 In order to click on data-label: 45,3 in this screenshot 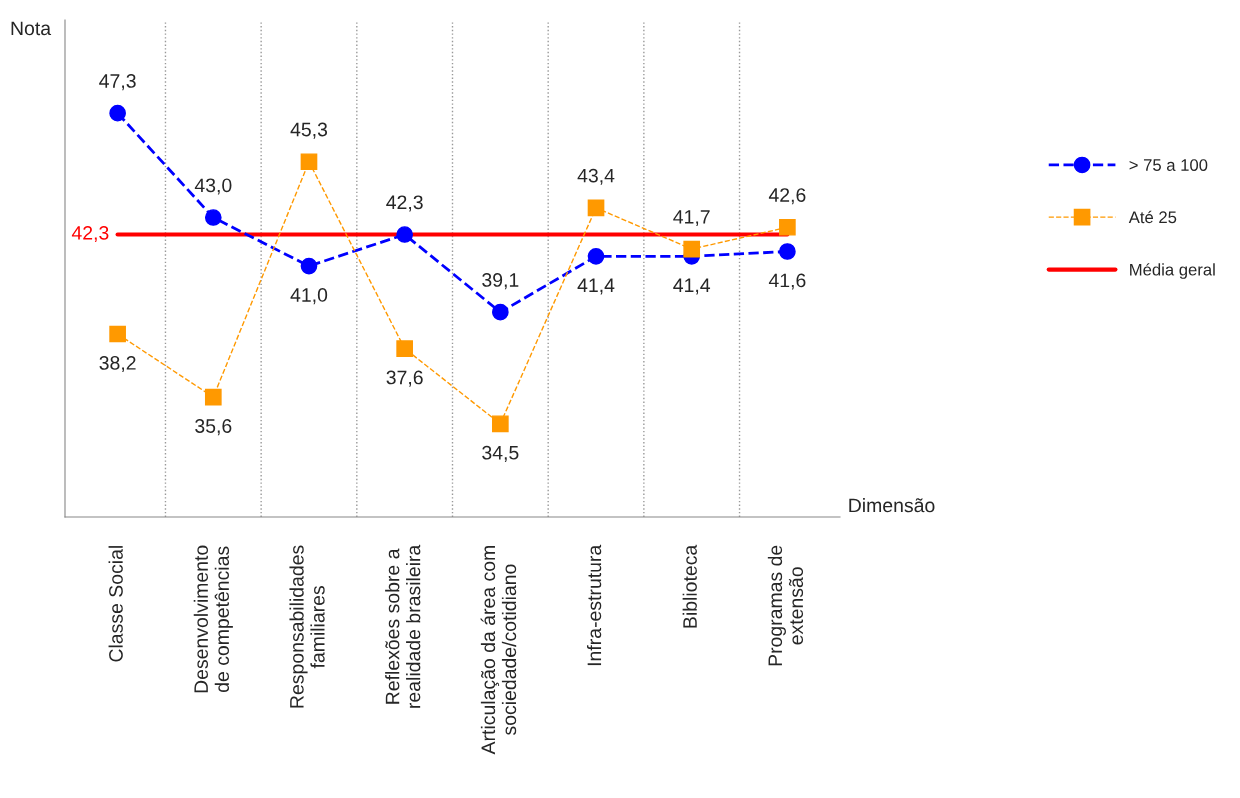, I will do `click(309, 130)`.